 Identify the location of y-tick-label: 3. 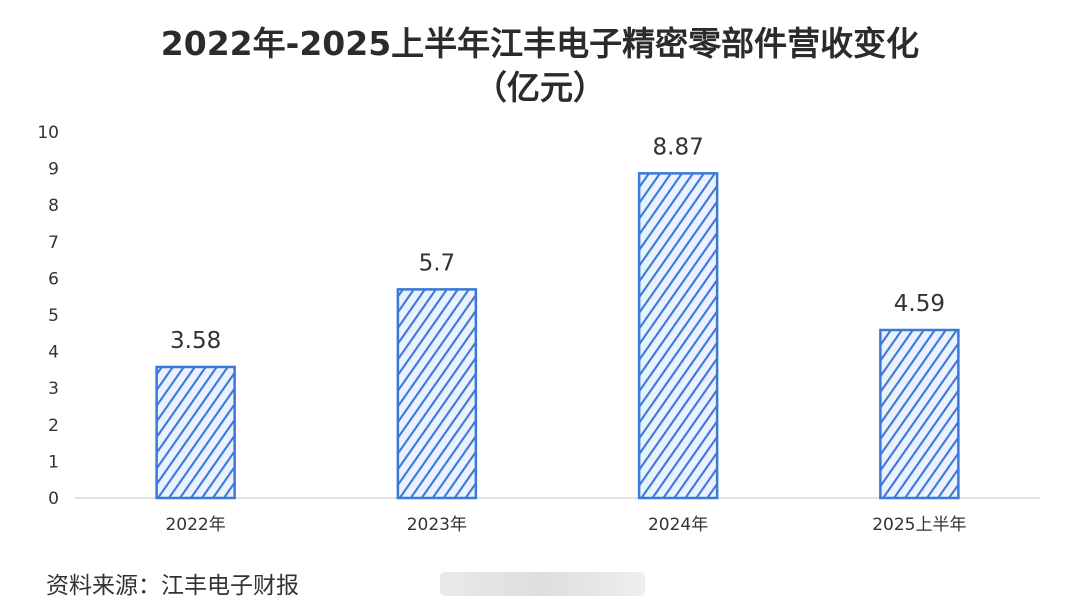
(53, 389).